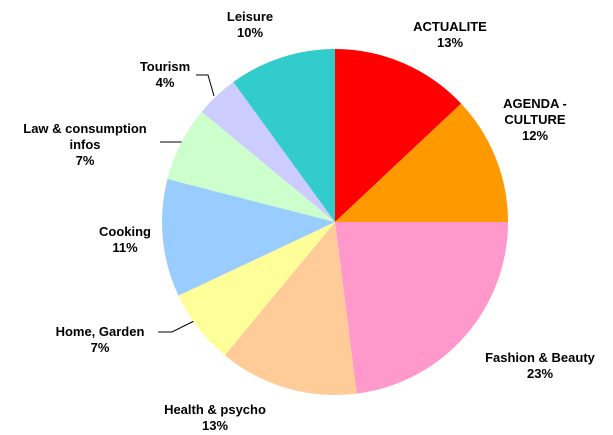  I want to click on percent-label: 11%, so click(125, 247).